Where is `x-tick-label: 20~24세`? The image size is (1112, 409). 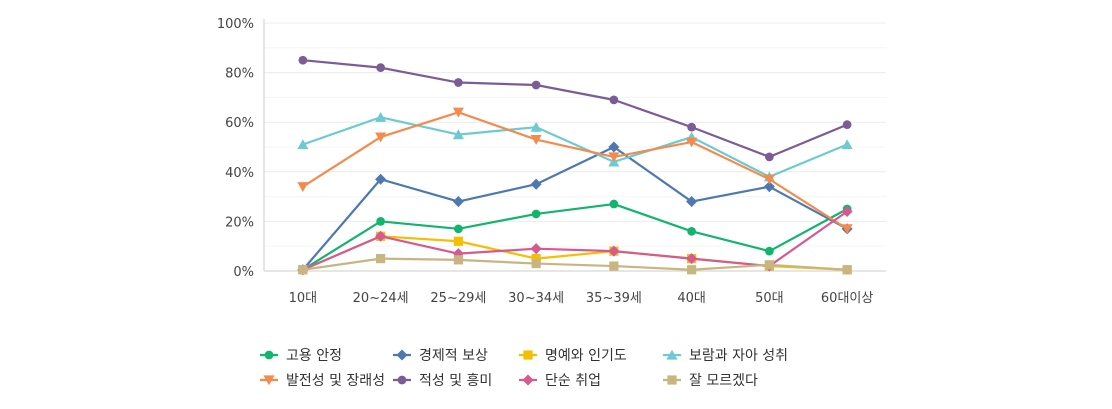
x-tick-label: 20~24세 is located at coordinates (381, 298).